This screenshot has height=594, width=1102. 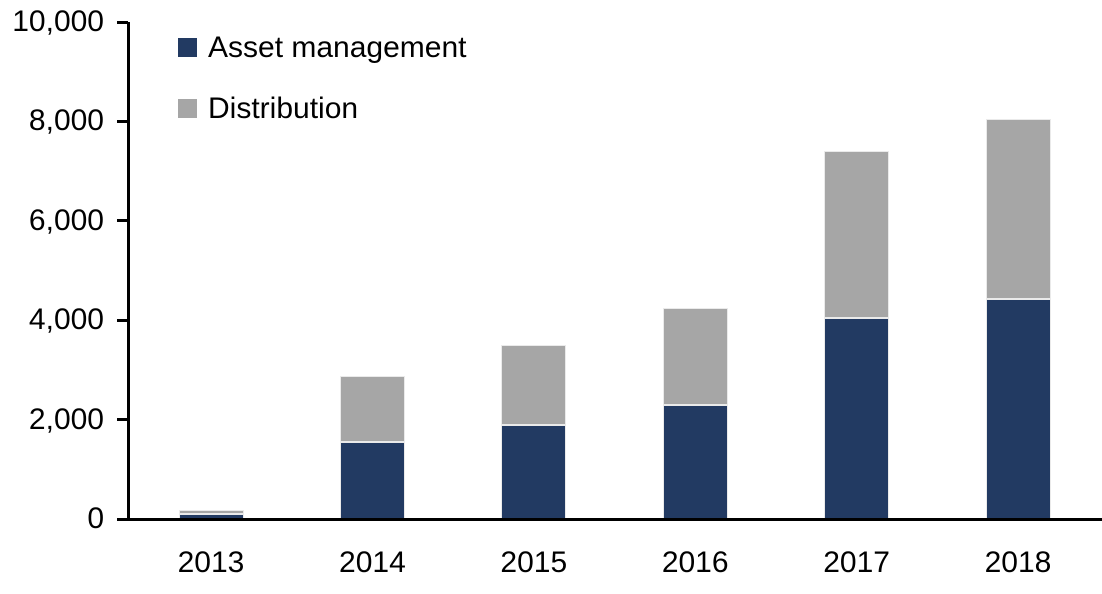 What do you see at coordinates (1018, 562) in the screenshot?
I see `x-tick-label-2018: 2018` at bounding box center [1018, 562].